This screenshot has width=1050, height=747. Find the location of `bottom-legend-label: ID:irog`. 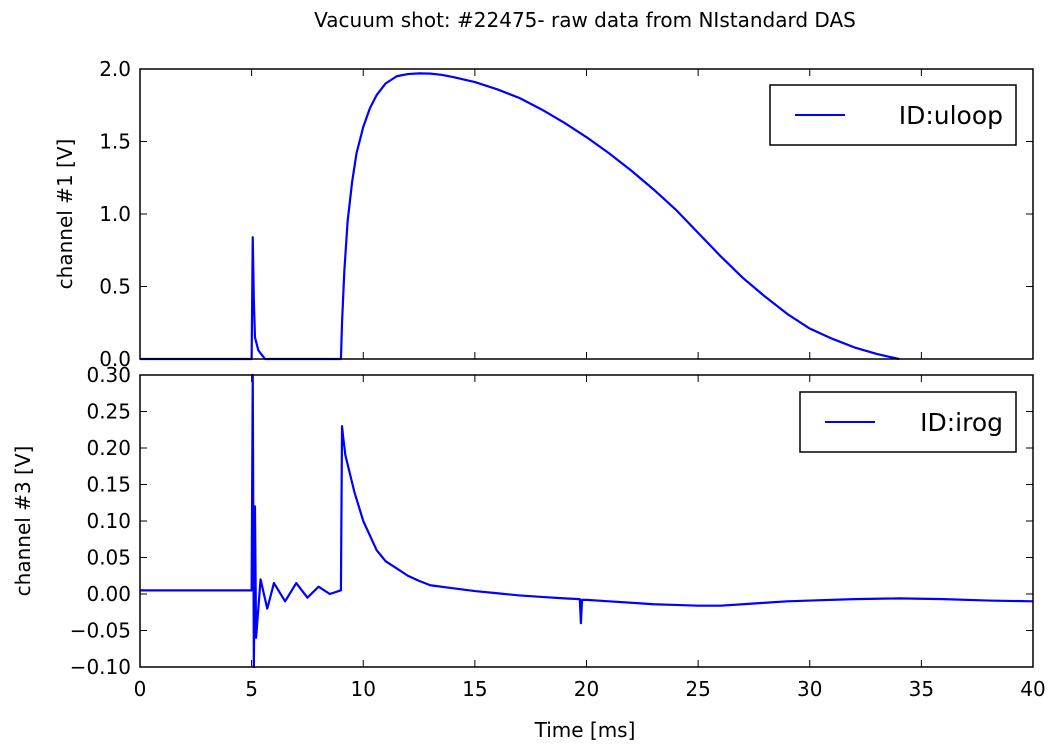

bottom-legend-label: ID:irog is located at coordinates (961, 422).